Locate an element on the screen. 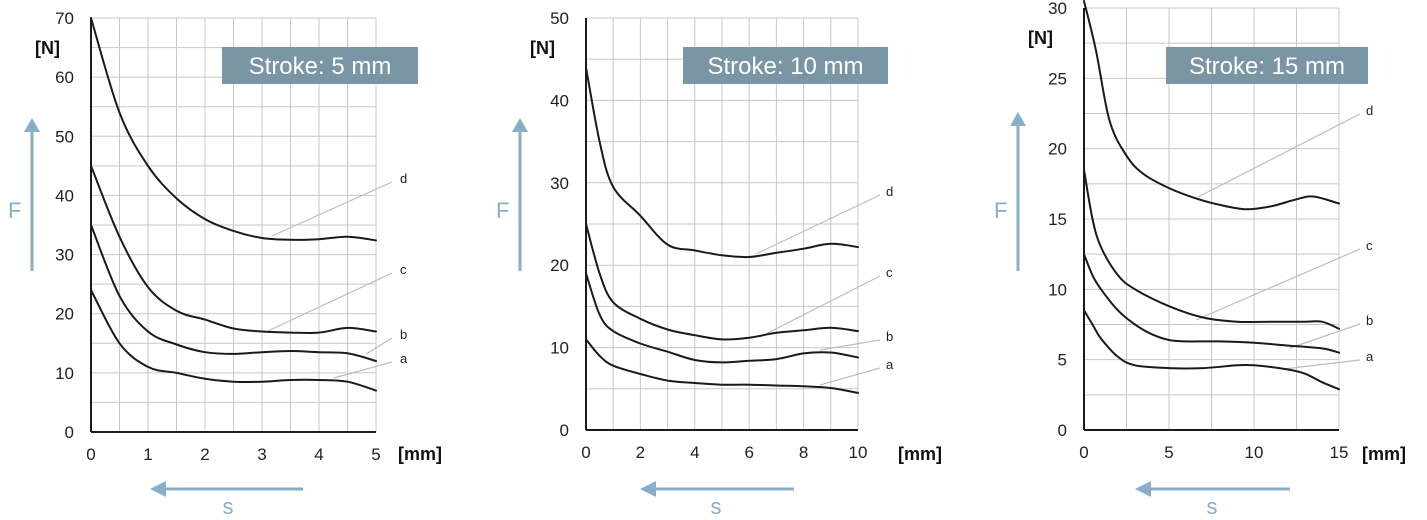  y-tick-label: 70 is located at coordinates (64, 18).